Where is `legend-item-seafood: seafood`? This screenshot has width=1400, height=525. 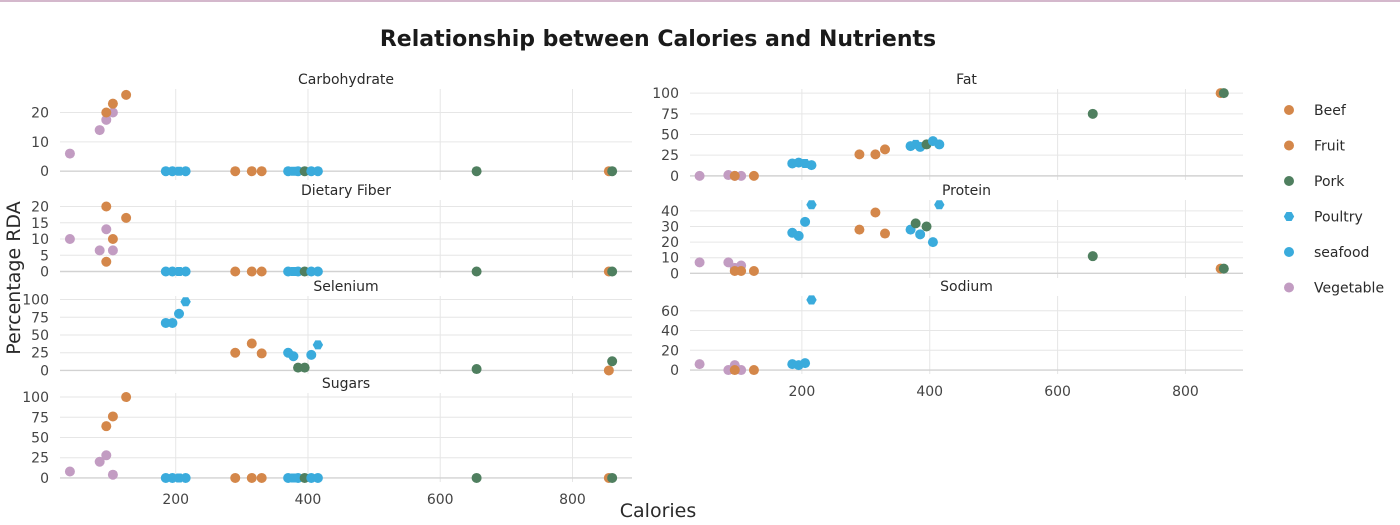
legend-item-seafood: seafood is located at coordinates (1326, 253).